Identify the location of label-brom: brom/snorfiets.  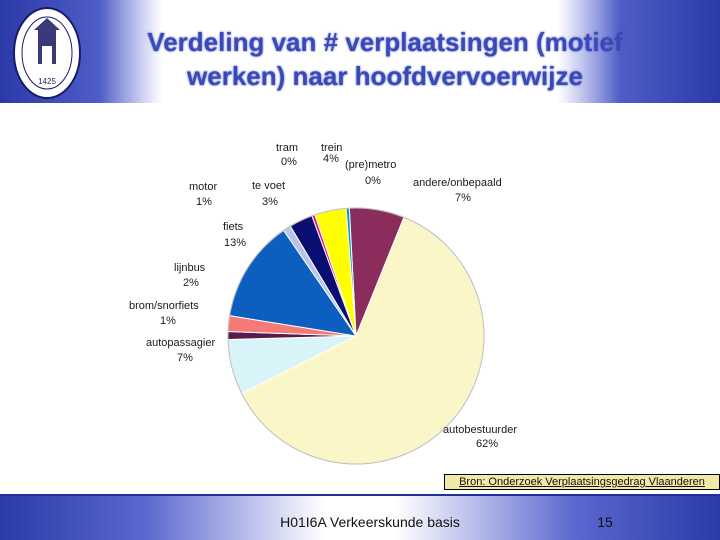
(164, 306).